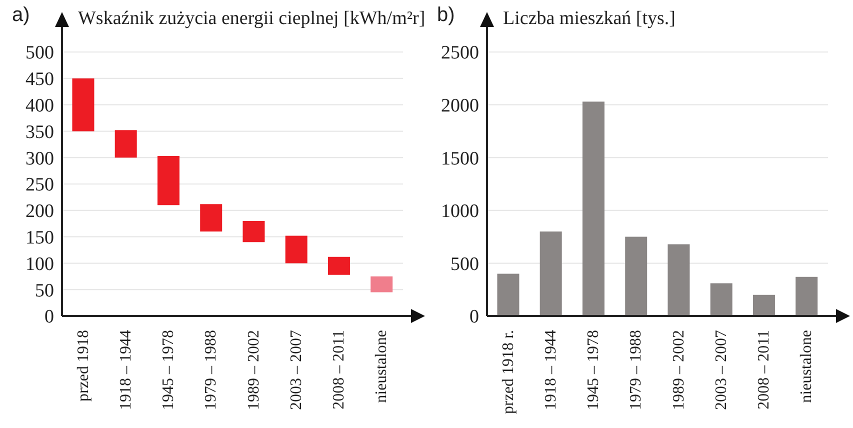 The width and height of the screenshot is (853, 428). What do you see at coordinates (460, 211) in the screenshot?
I see `y-tick-label: 1000` at bounding box center [460, 211].